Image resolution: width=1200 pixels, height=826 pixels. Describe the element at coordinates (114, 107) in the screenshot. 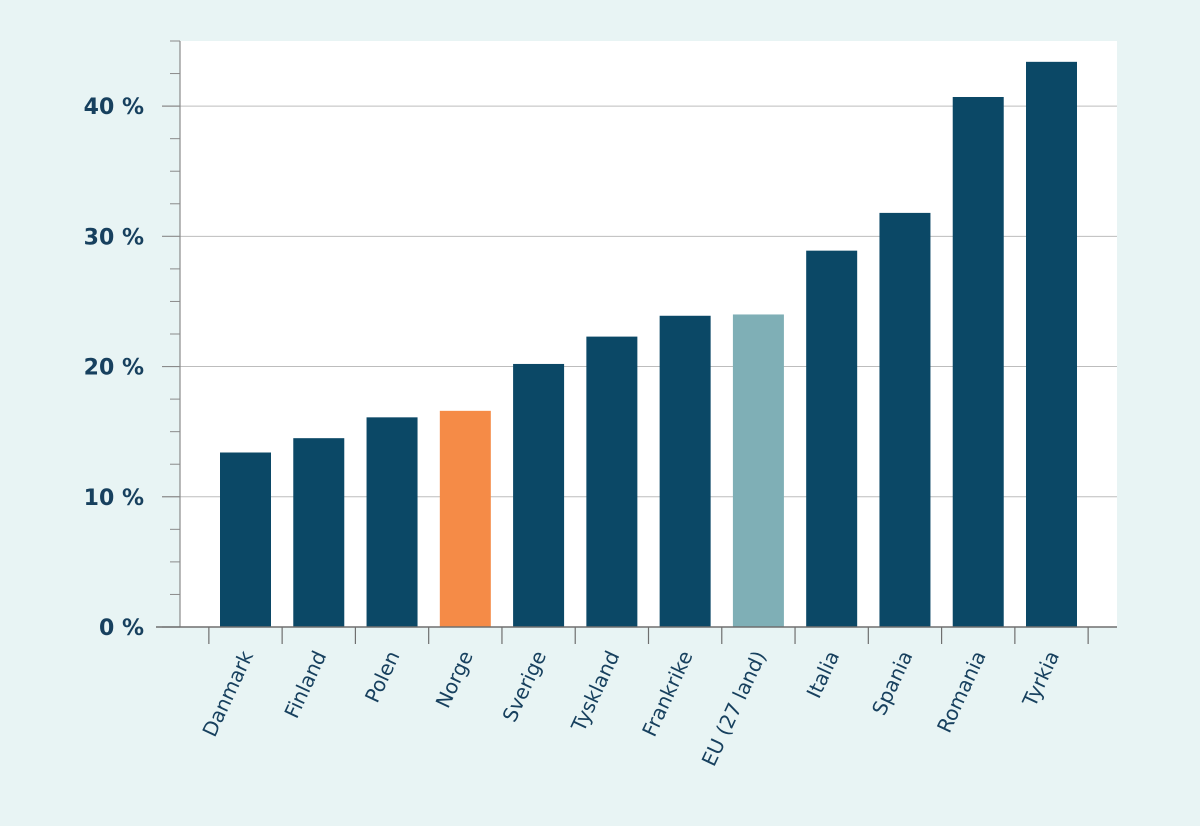

I see `y-tick-label: 40 %` at that location.